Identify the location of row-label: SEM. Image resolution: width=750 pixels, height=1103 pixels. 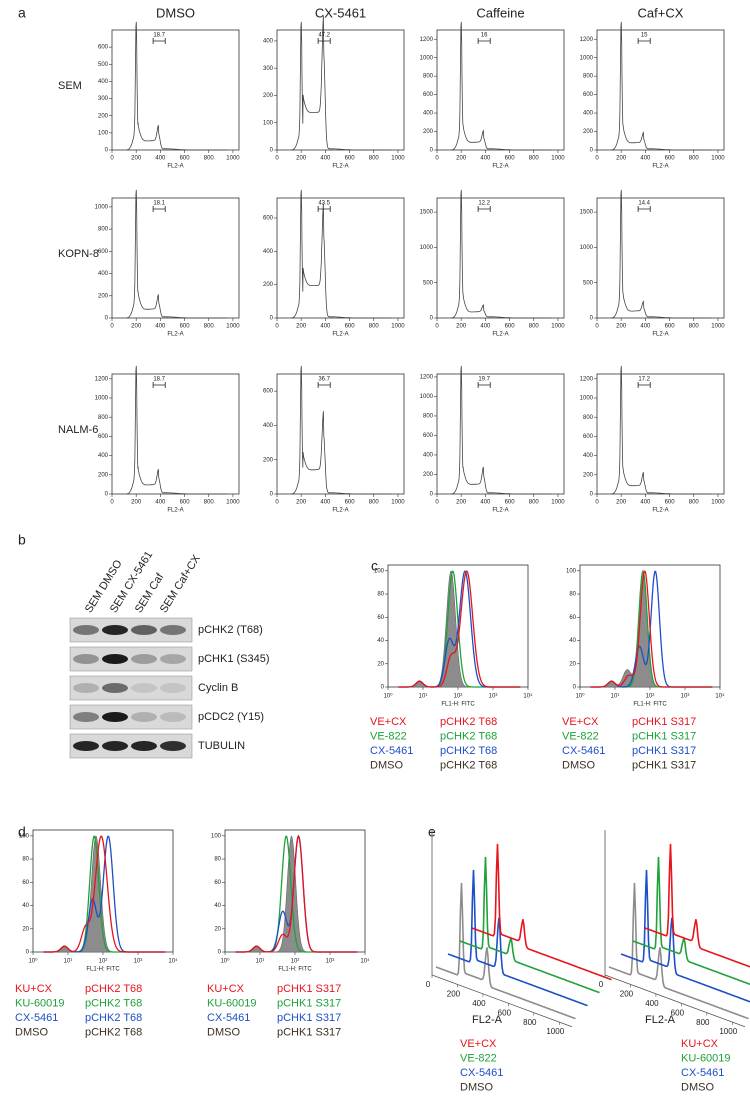
(70, 86).